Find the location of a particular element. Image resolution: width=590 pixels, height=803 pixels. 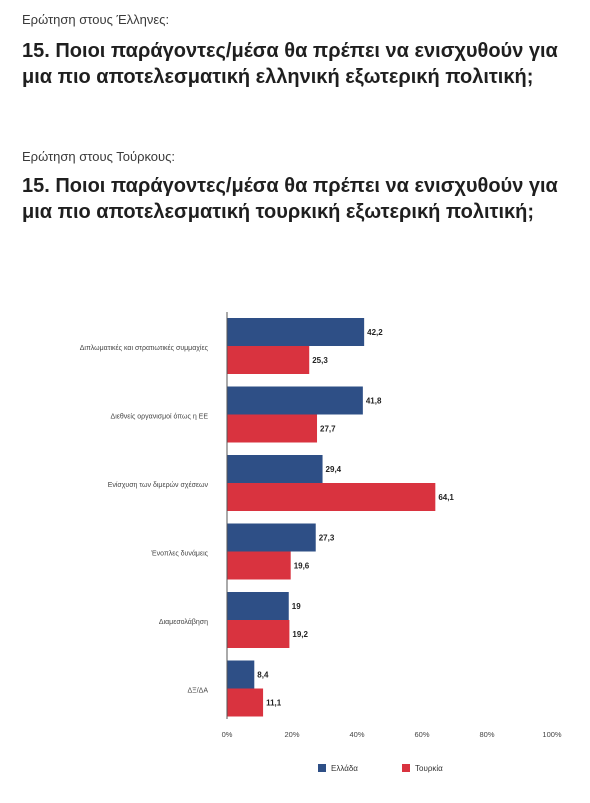

category-label: ΔΞ/ΔΑ is located at coordinates (197, 691).